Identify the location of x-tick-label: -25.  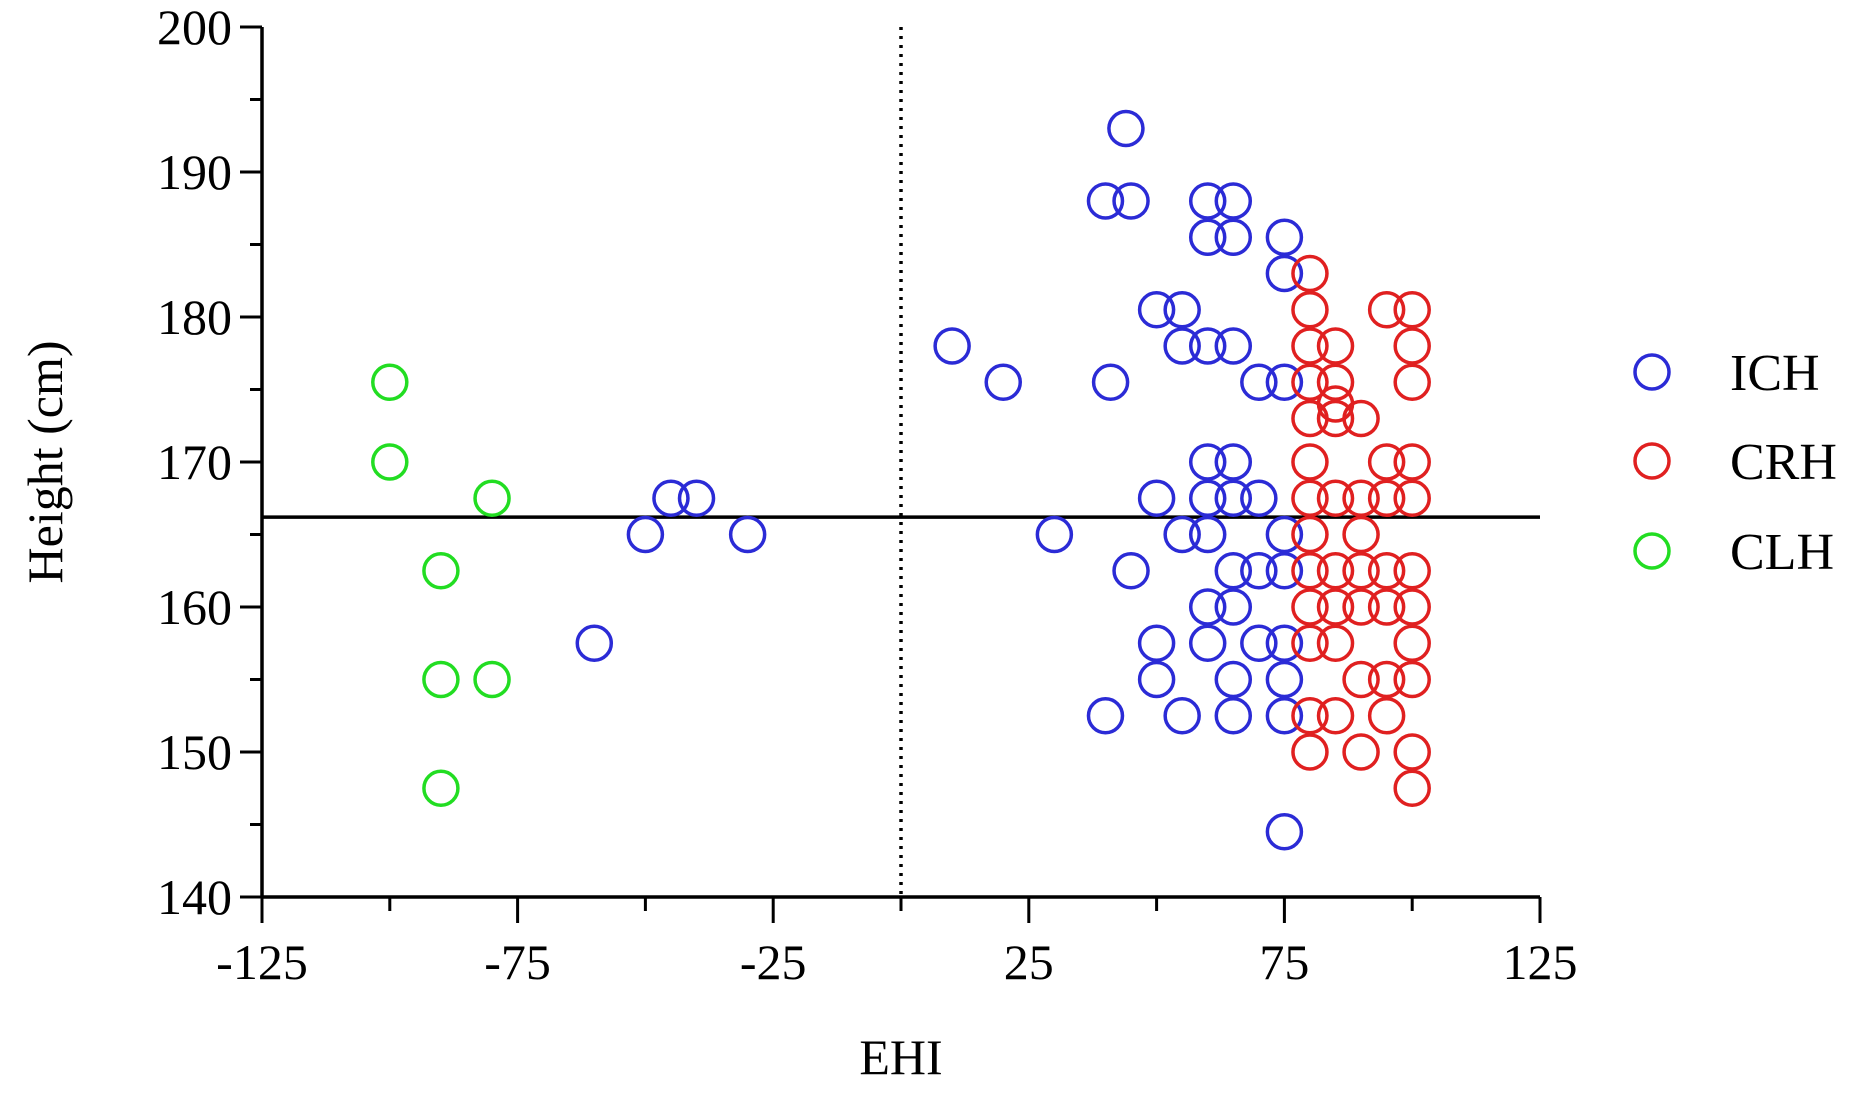
(773, 962).